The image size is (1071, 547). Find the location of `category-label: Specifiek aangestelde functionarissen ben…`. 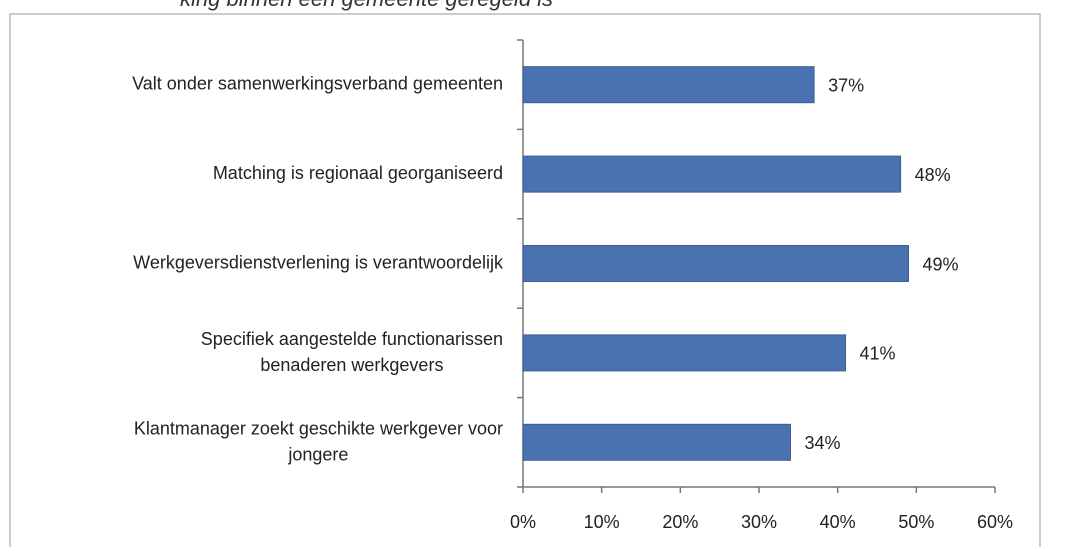

category-label: Specifiek aangestelde functionarissen ben… is located at coordinates (352, 352).